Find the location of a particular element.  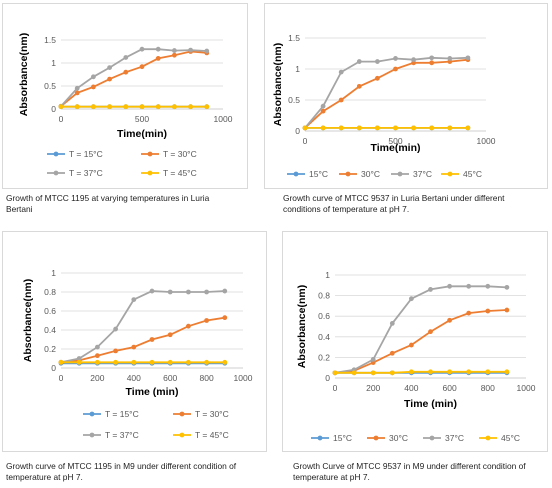

legend-entry-label: 30°C is located at coordinates (370, 174).